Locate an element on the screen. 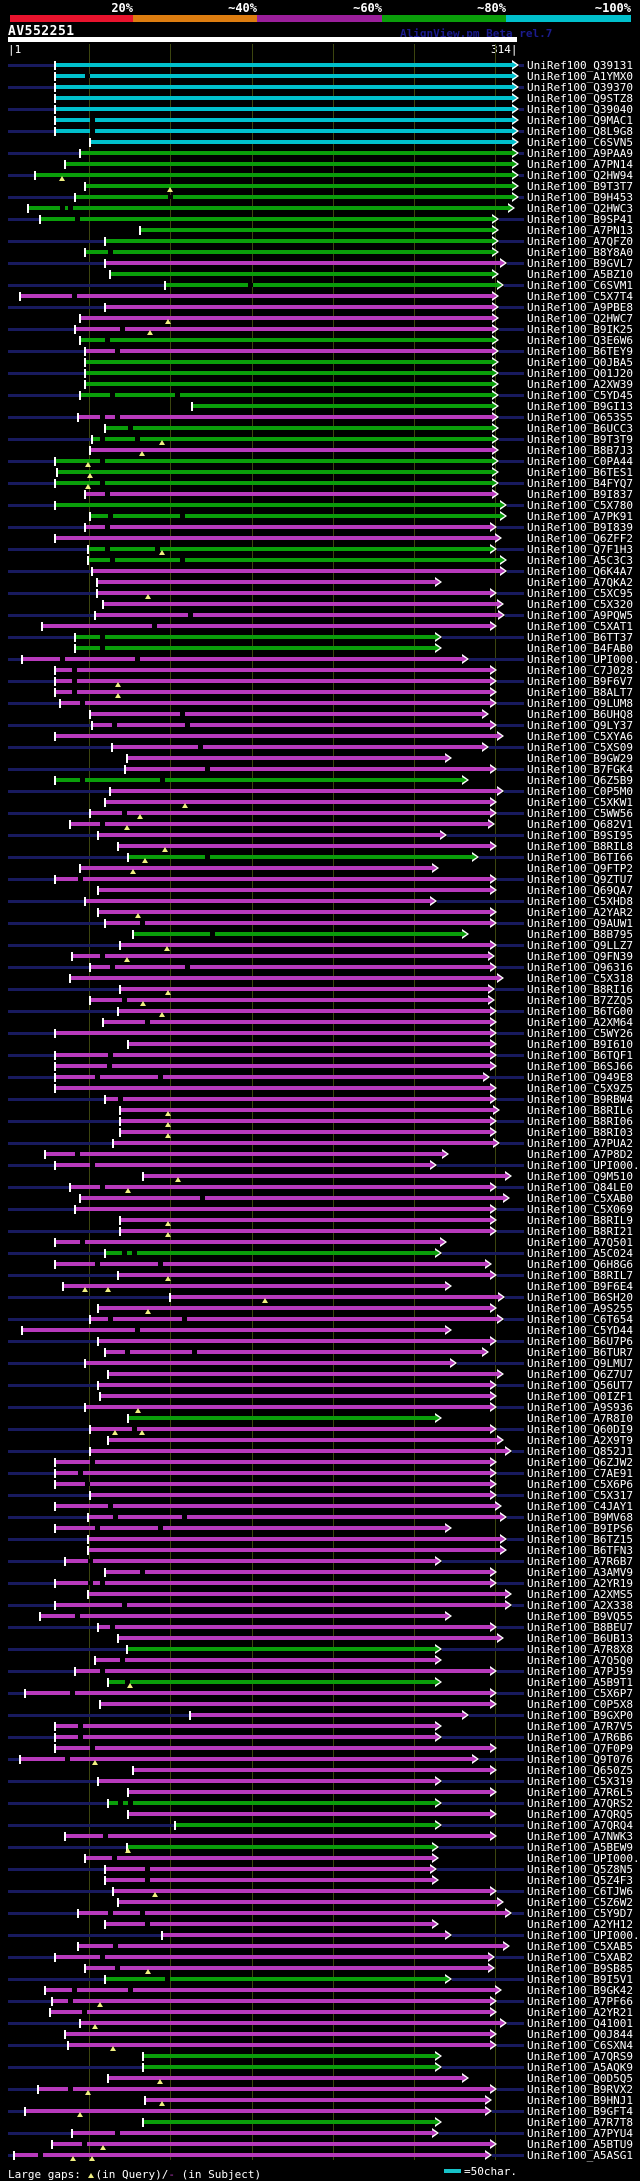 This screenshot has width=640, height=2181. hit-label: UniRef100_B9I837 is located at coordinates (580, 494).